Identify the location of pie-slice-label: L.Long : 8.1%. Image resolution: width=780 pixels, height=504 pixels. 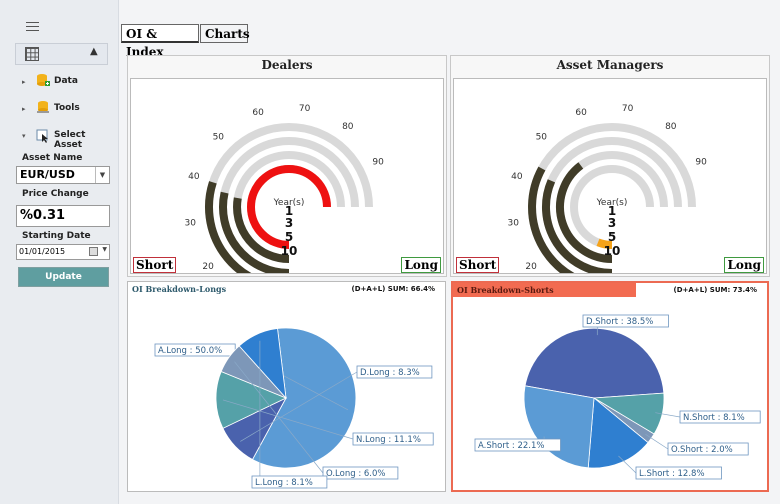
(284, 483).